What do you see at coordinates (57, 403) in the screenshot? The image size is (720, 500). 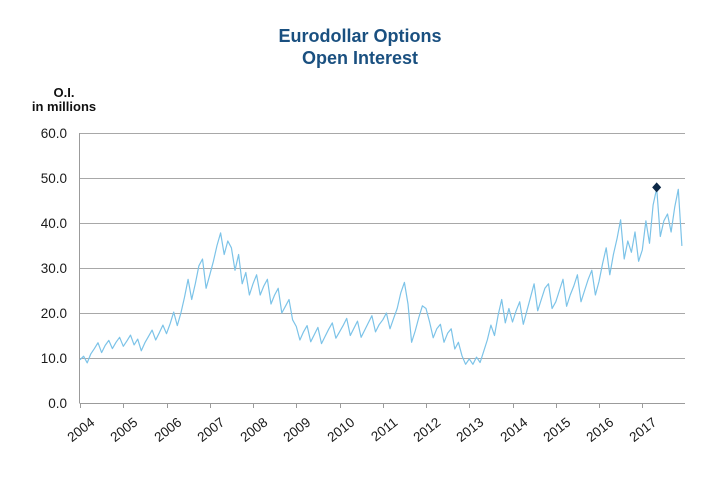 I see `y-tick-label: 0.0` at bounding box center [57, 403].